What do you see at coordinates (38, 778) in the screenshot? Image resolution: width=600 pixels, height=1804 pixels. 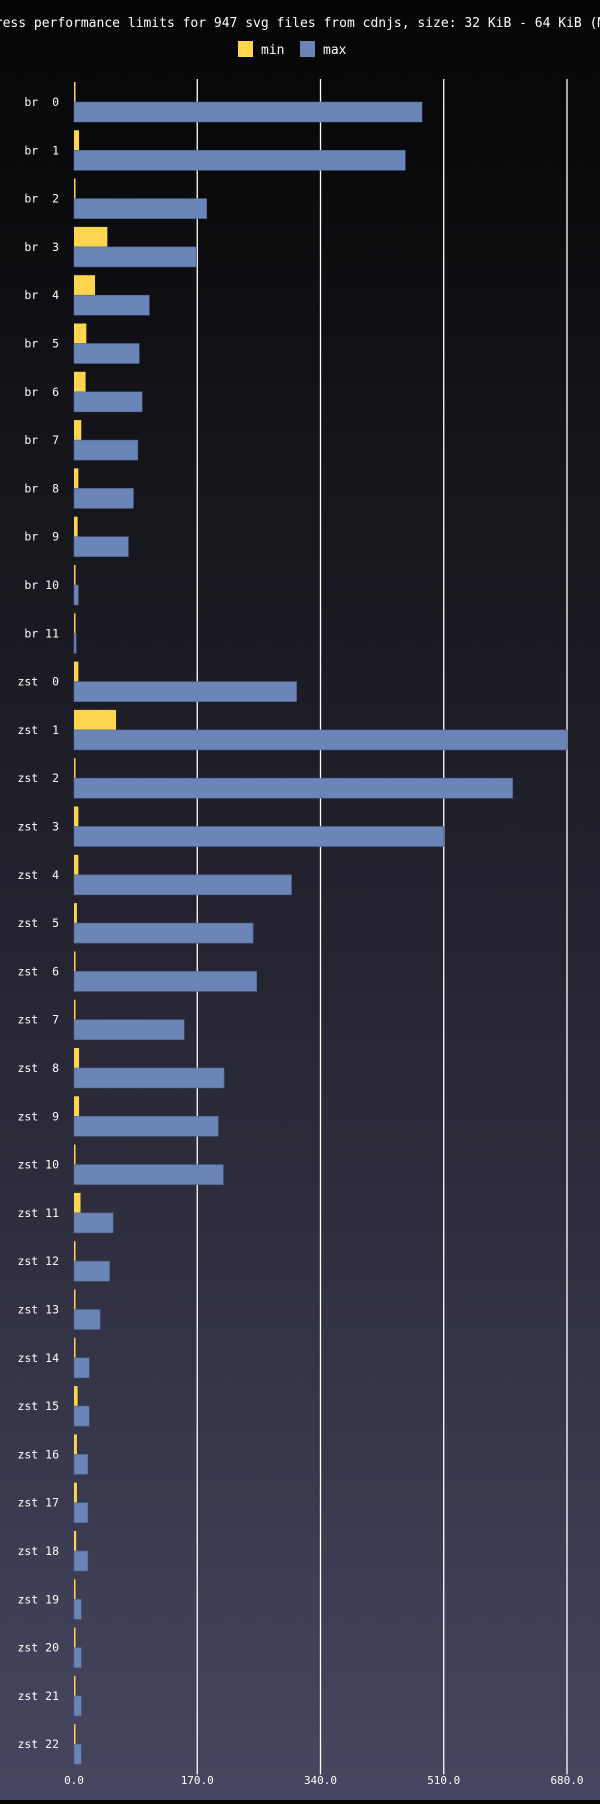 I see `category-label: zst 2` at bounding box center [38, 778].